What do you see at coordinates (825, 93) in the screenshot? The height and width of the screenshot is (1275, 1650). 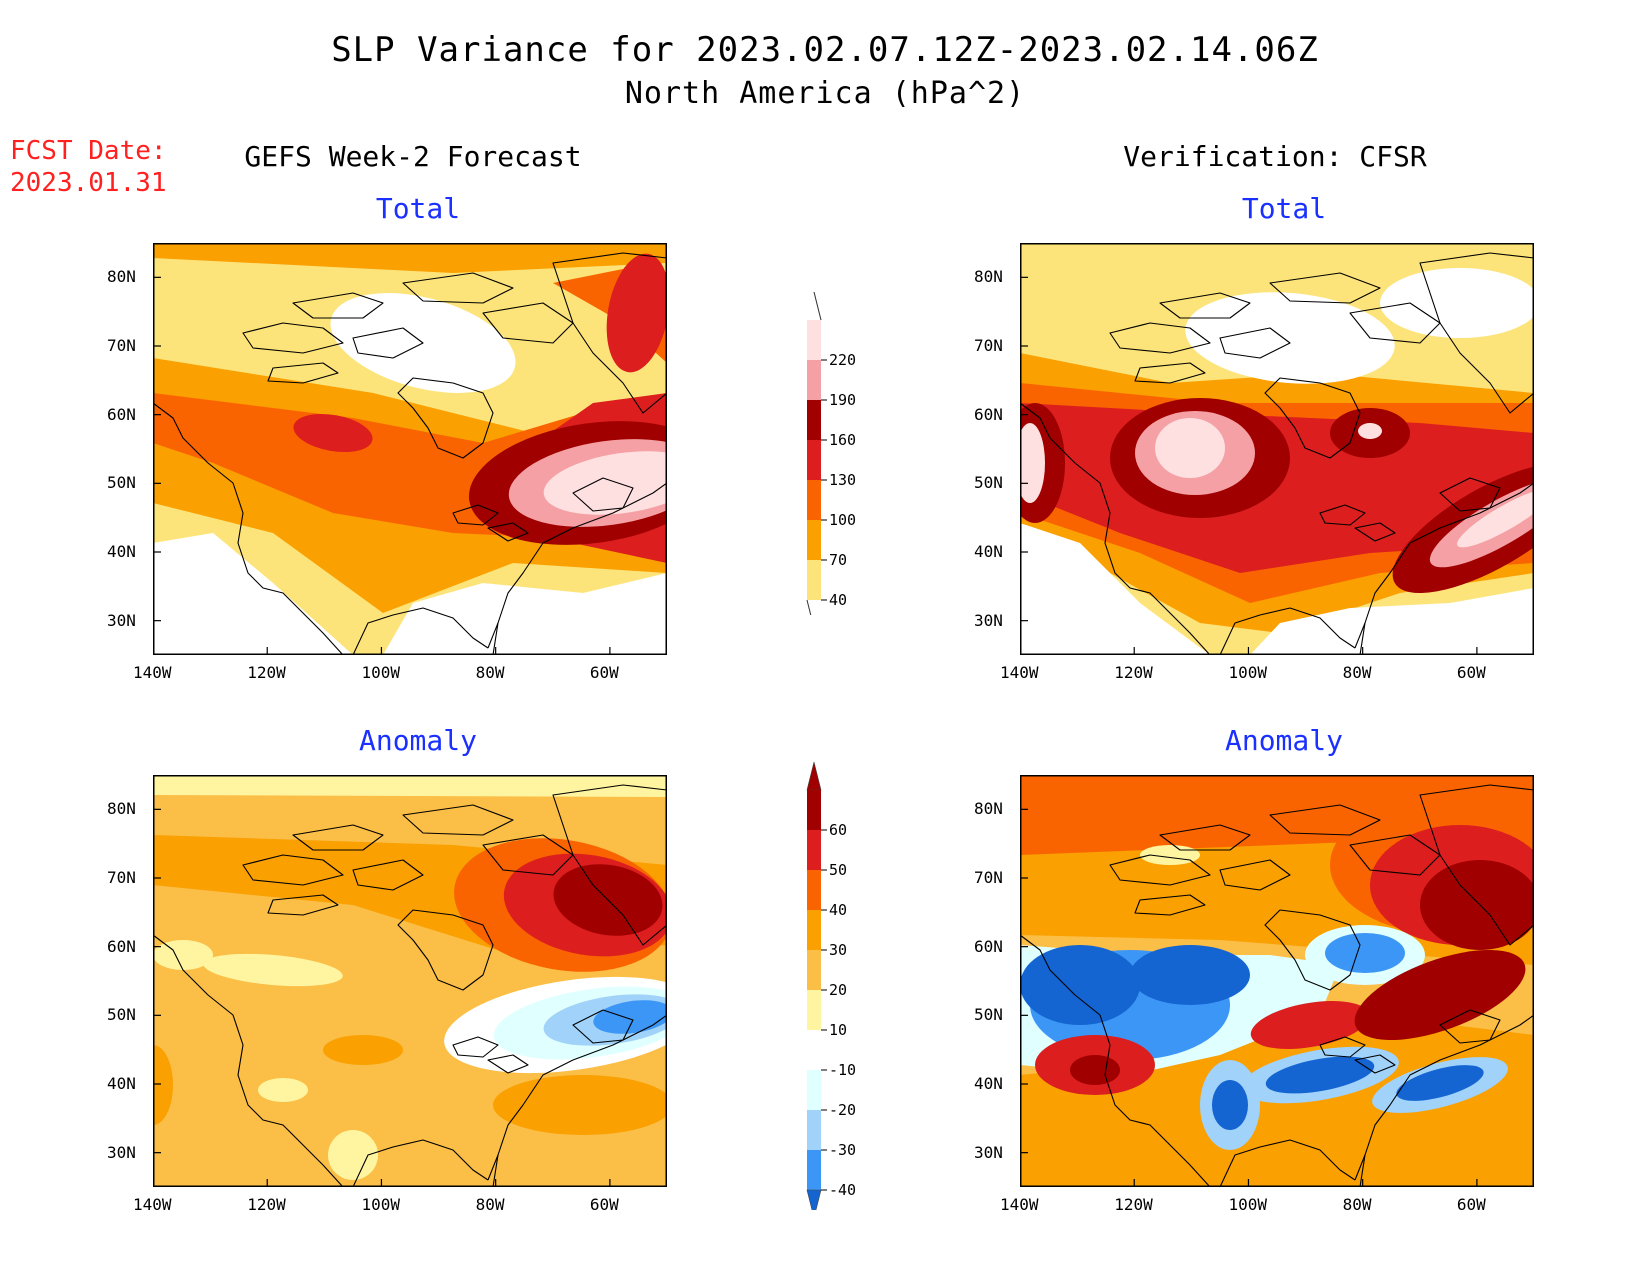 I see `sub-title: North America (hPa^2)` at bounding box center [825, 93].